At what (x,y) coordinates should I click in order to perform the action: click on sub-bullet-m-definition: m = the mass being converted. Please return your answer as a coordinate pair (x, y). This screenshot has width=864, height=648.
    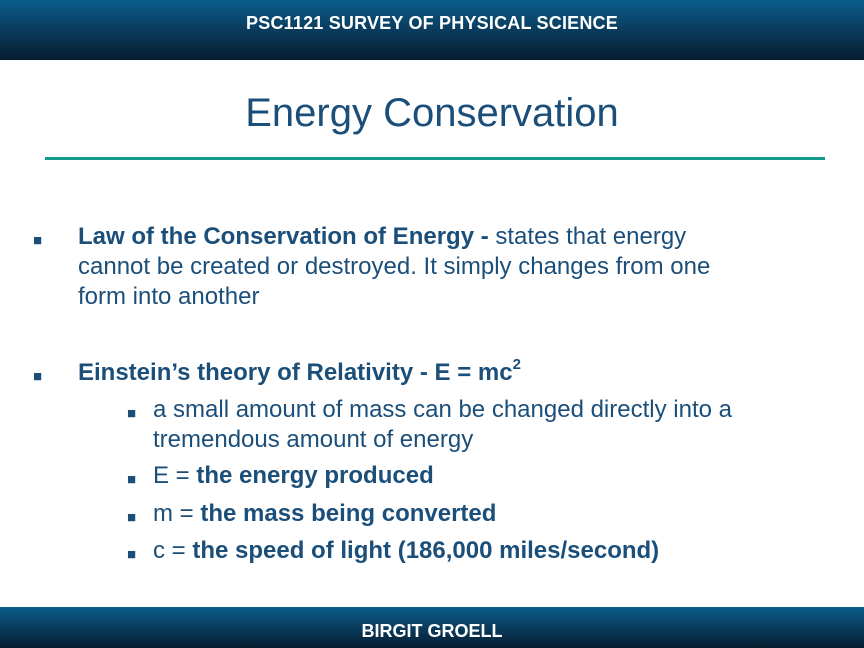
    Looking at the image, I should click on (493, 514).